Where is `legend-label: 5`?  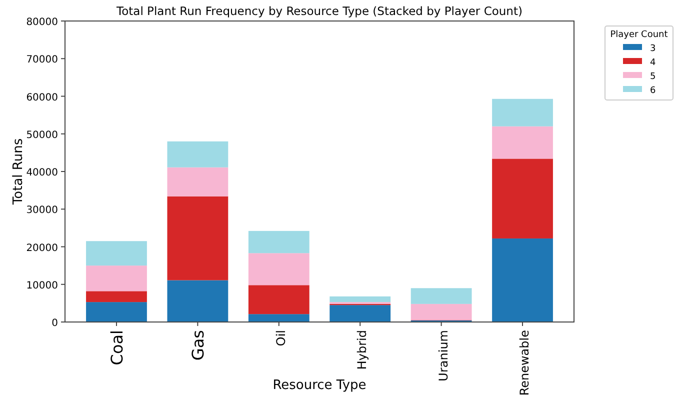
legend-label: 5 is located at coordinates (653, 77).